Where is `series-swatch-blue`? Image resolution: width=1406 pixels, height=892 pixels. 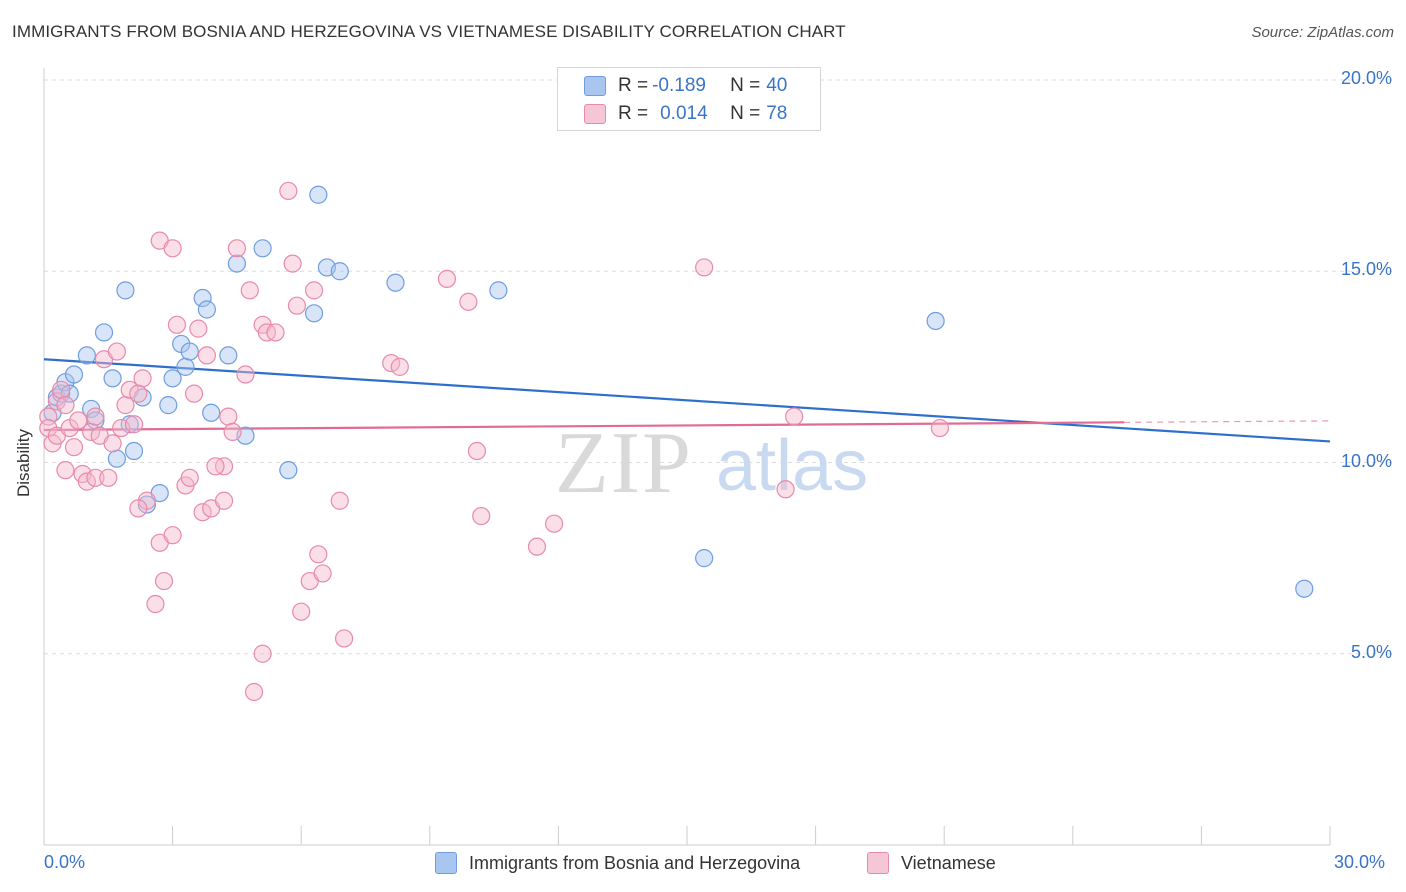 series-swatch-blue is located at coordinates (446, 863).